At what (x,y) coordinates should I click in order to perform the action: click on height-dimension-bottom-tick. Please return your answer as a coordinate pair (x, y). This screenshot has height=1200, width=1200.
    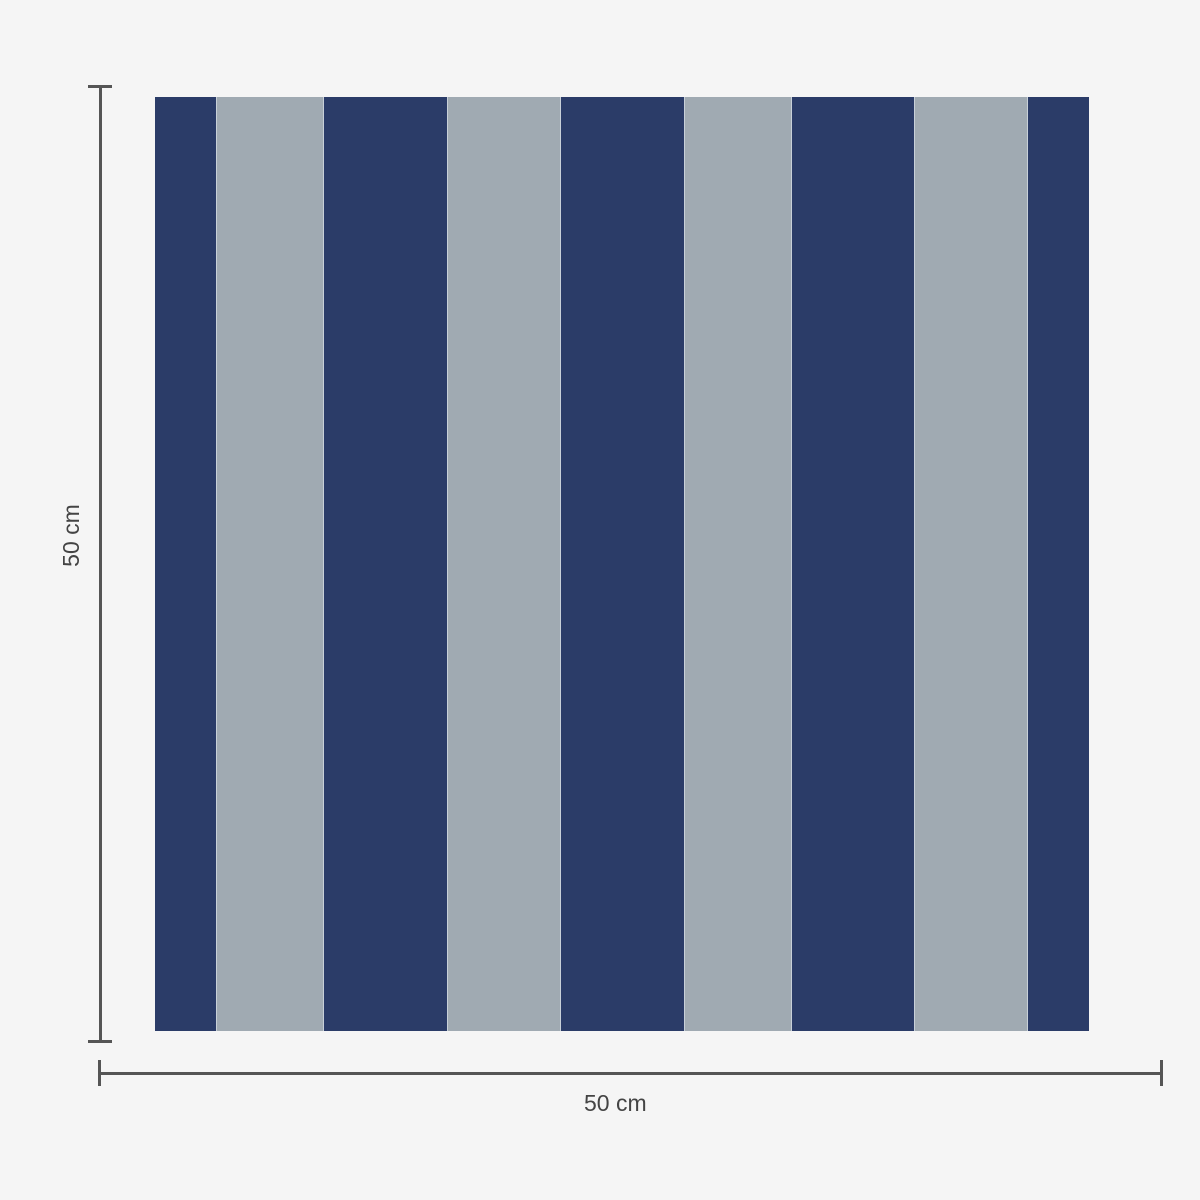
    Looking at the image, I should click on (100, 1041).